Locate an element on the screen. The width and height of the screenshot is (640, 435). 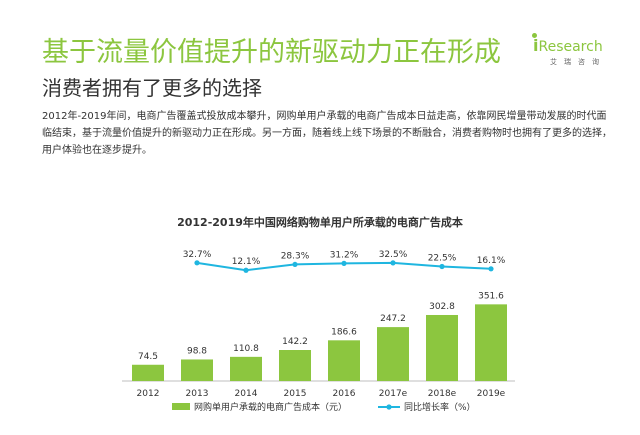
growth-rate-label: 12.1% is located at coordinates (246, 262).